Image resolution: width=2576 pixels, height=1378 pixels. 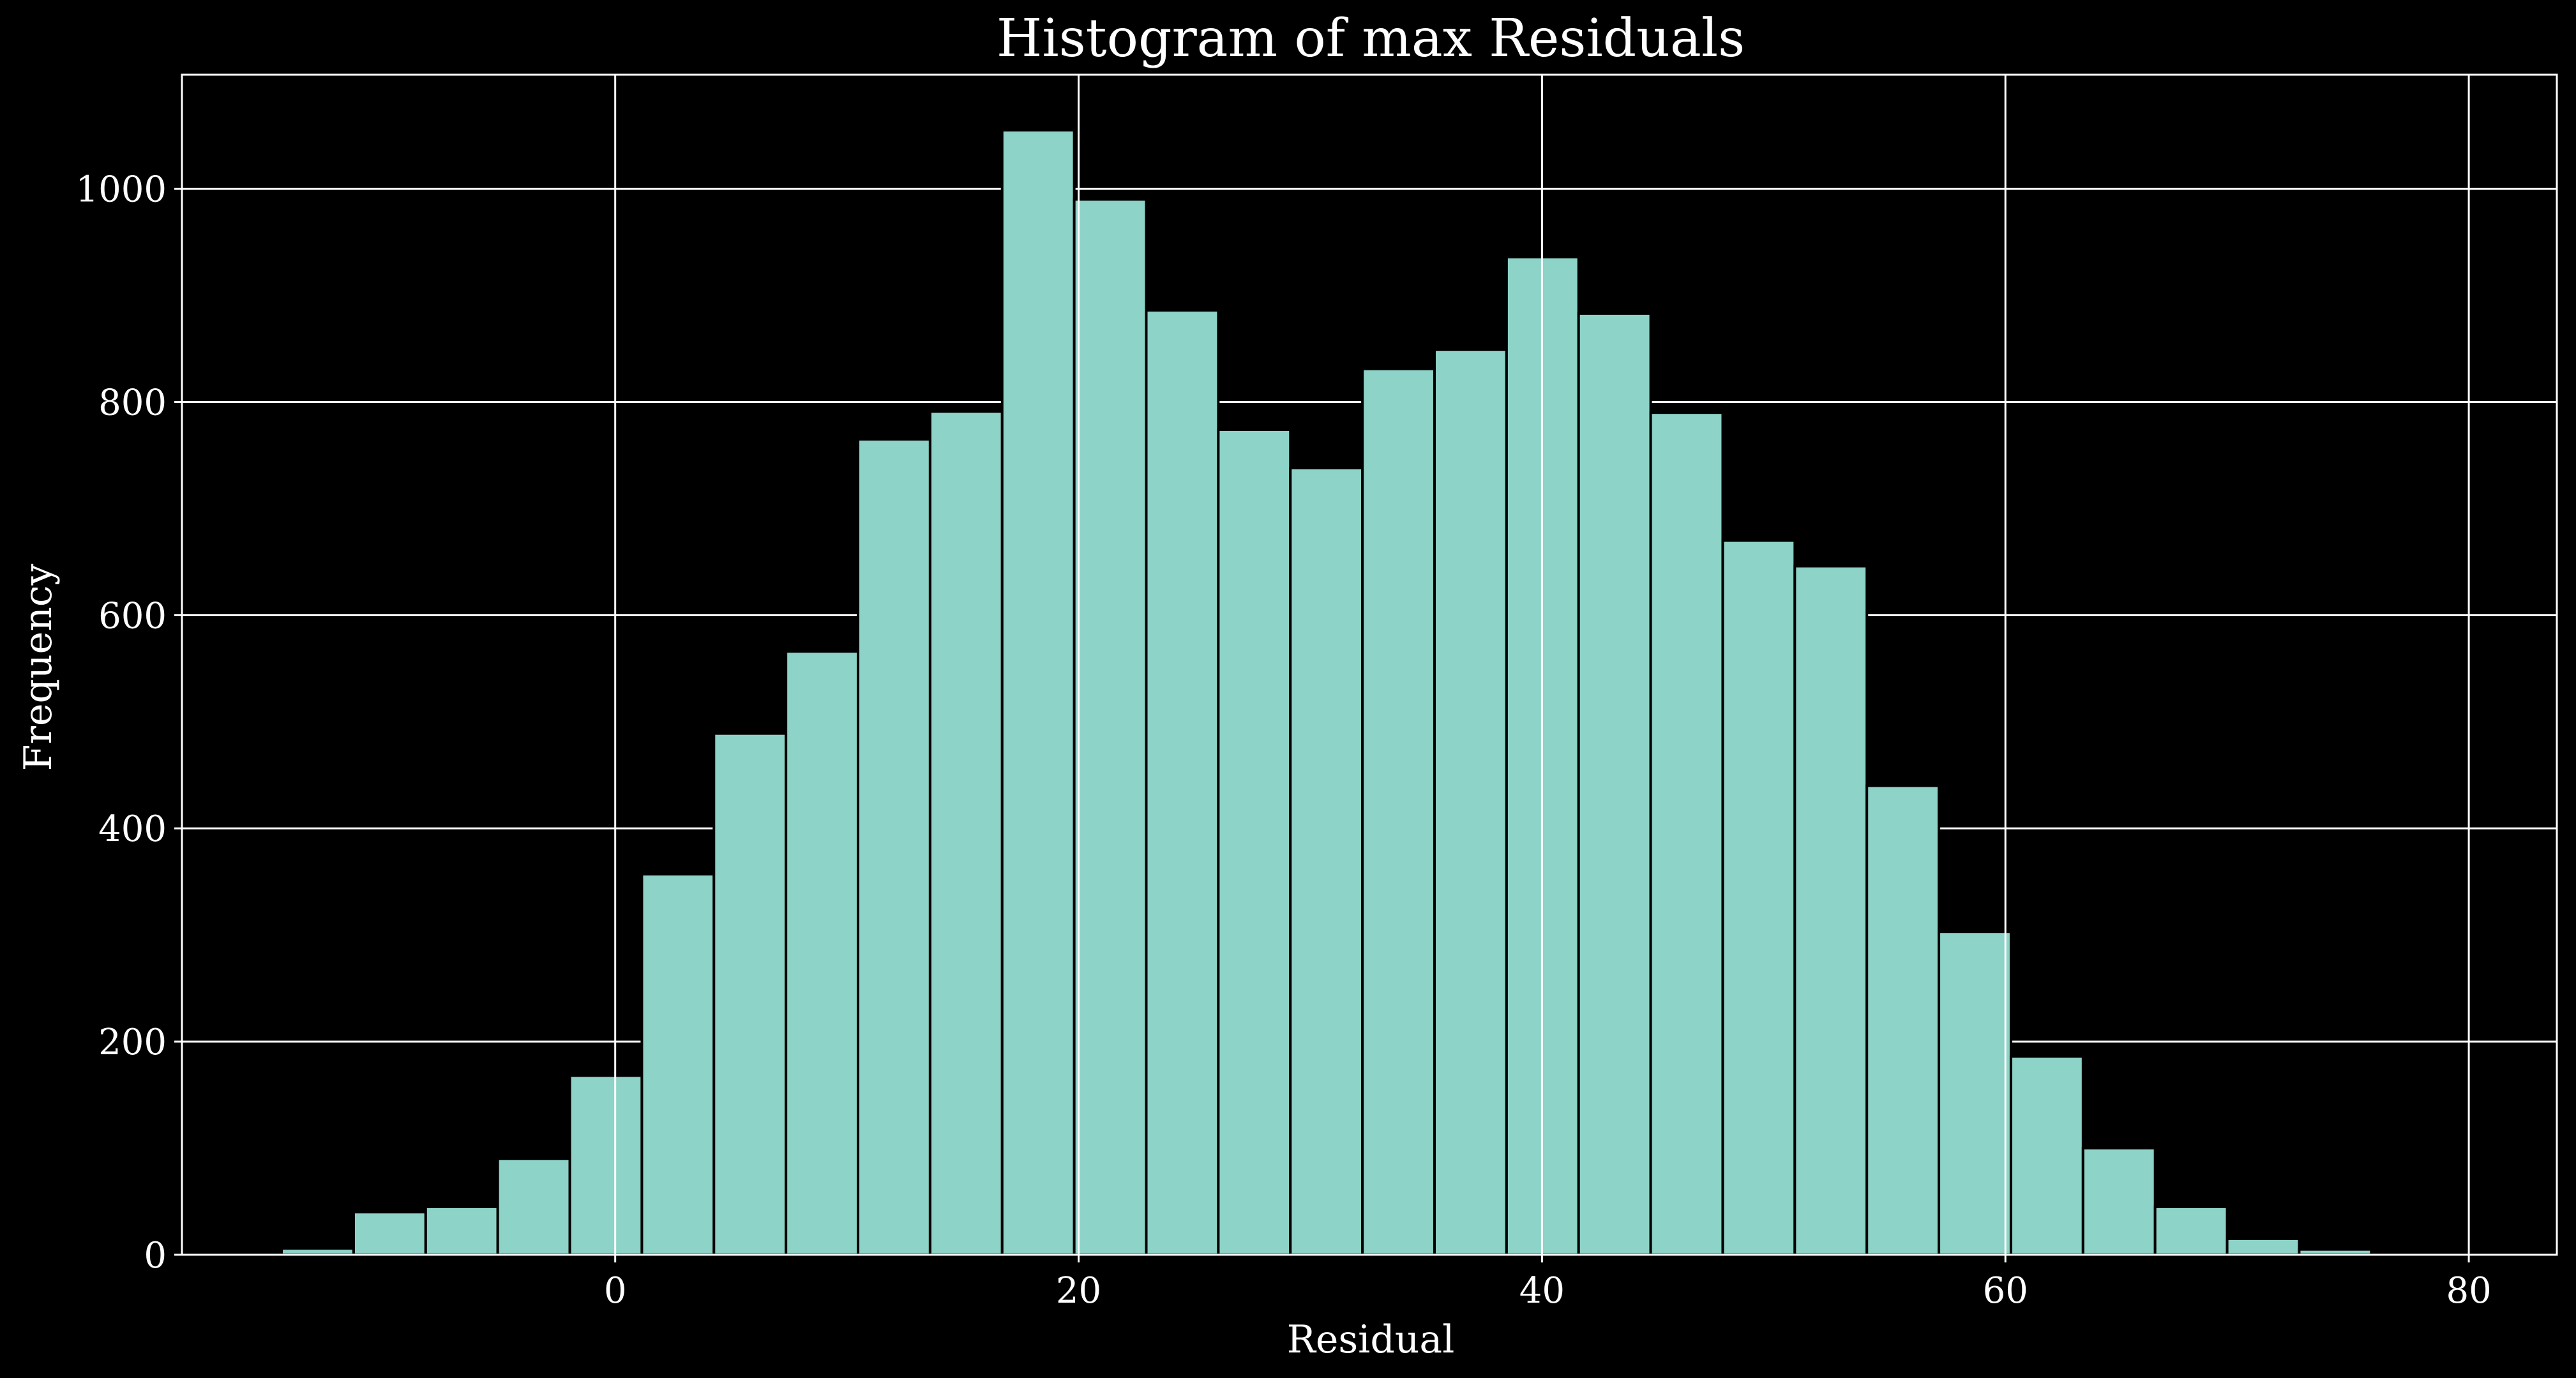 I want to click on y-tick-label: 200, so click(x=132, y=1042).